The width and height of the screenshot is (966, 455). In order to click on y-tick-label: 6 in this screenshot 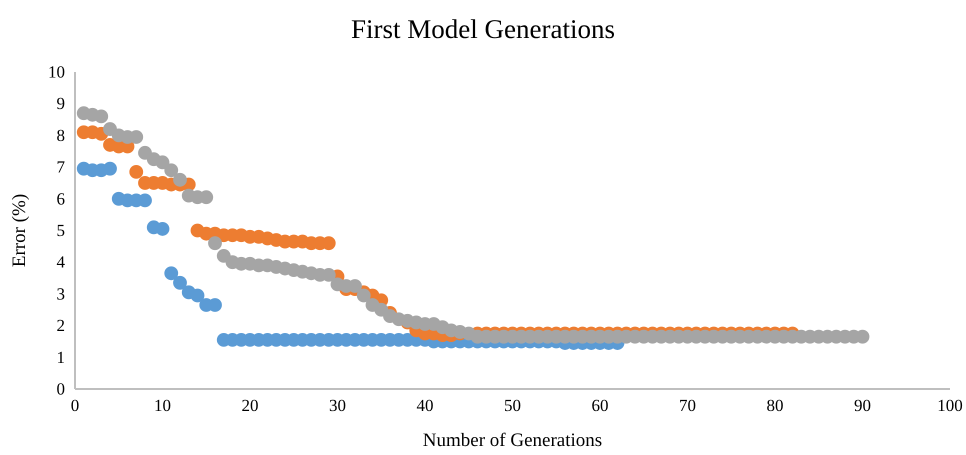, I will do `click(60, 198)`.